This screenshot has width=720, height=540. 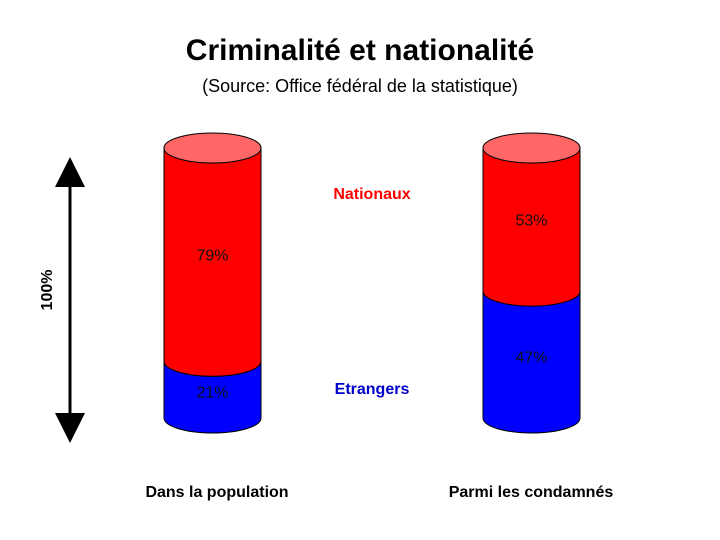 I want to click on y-axis-label: 100%, so click(x=47, y=290).